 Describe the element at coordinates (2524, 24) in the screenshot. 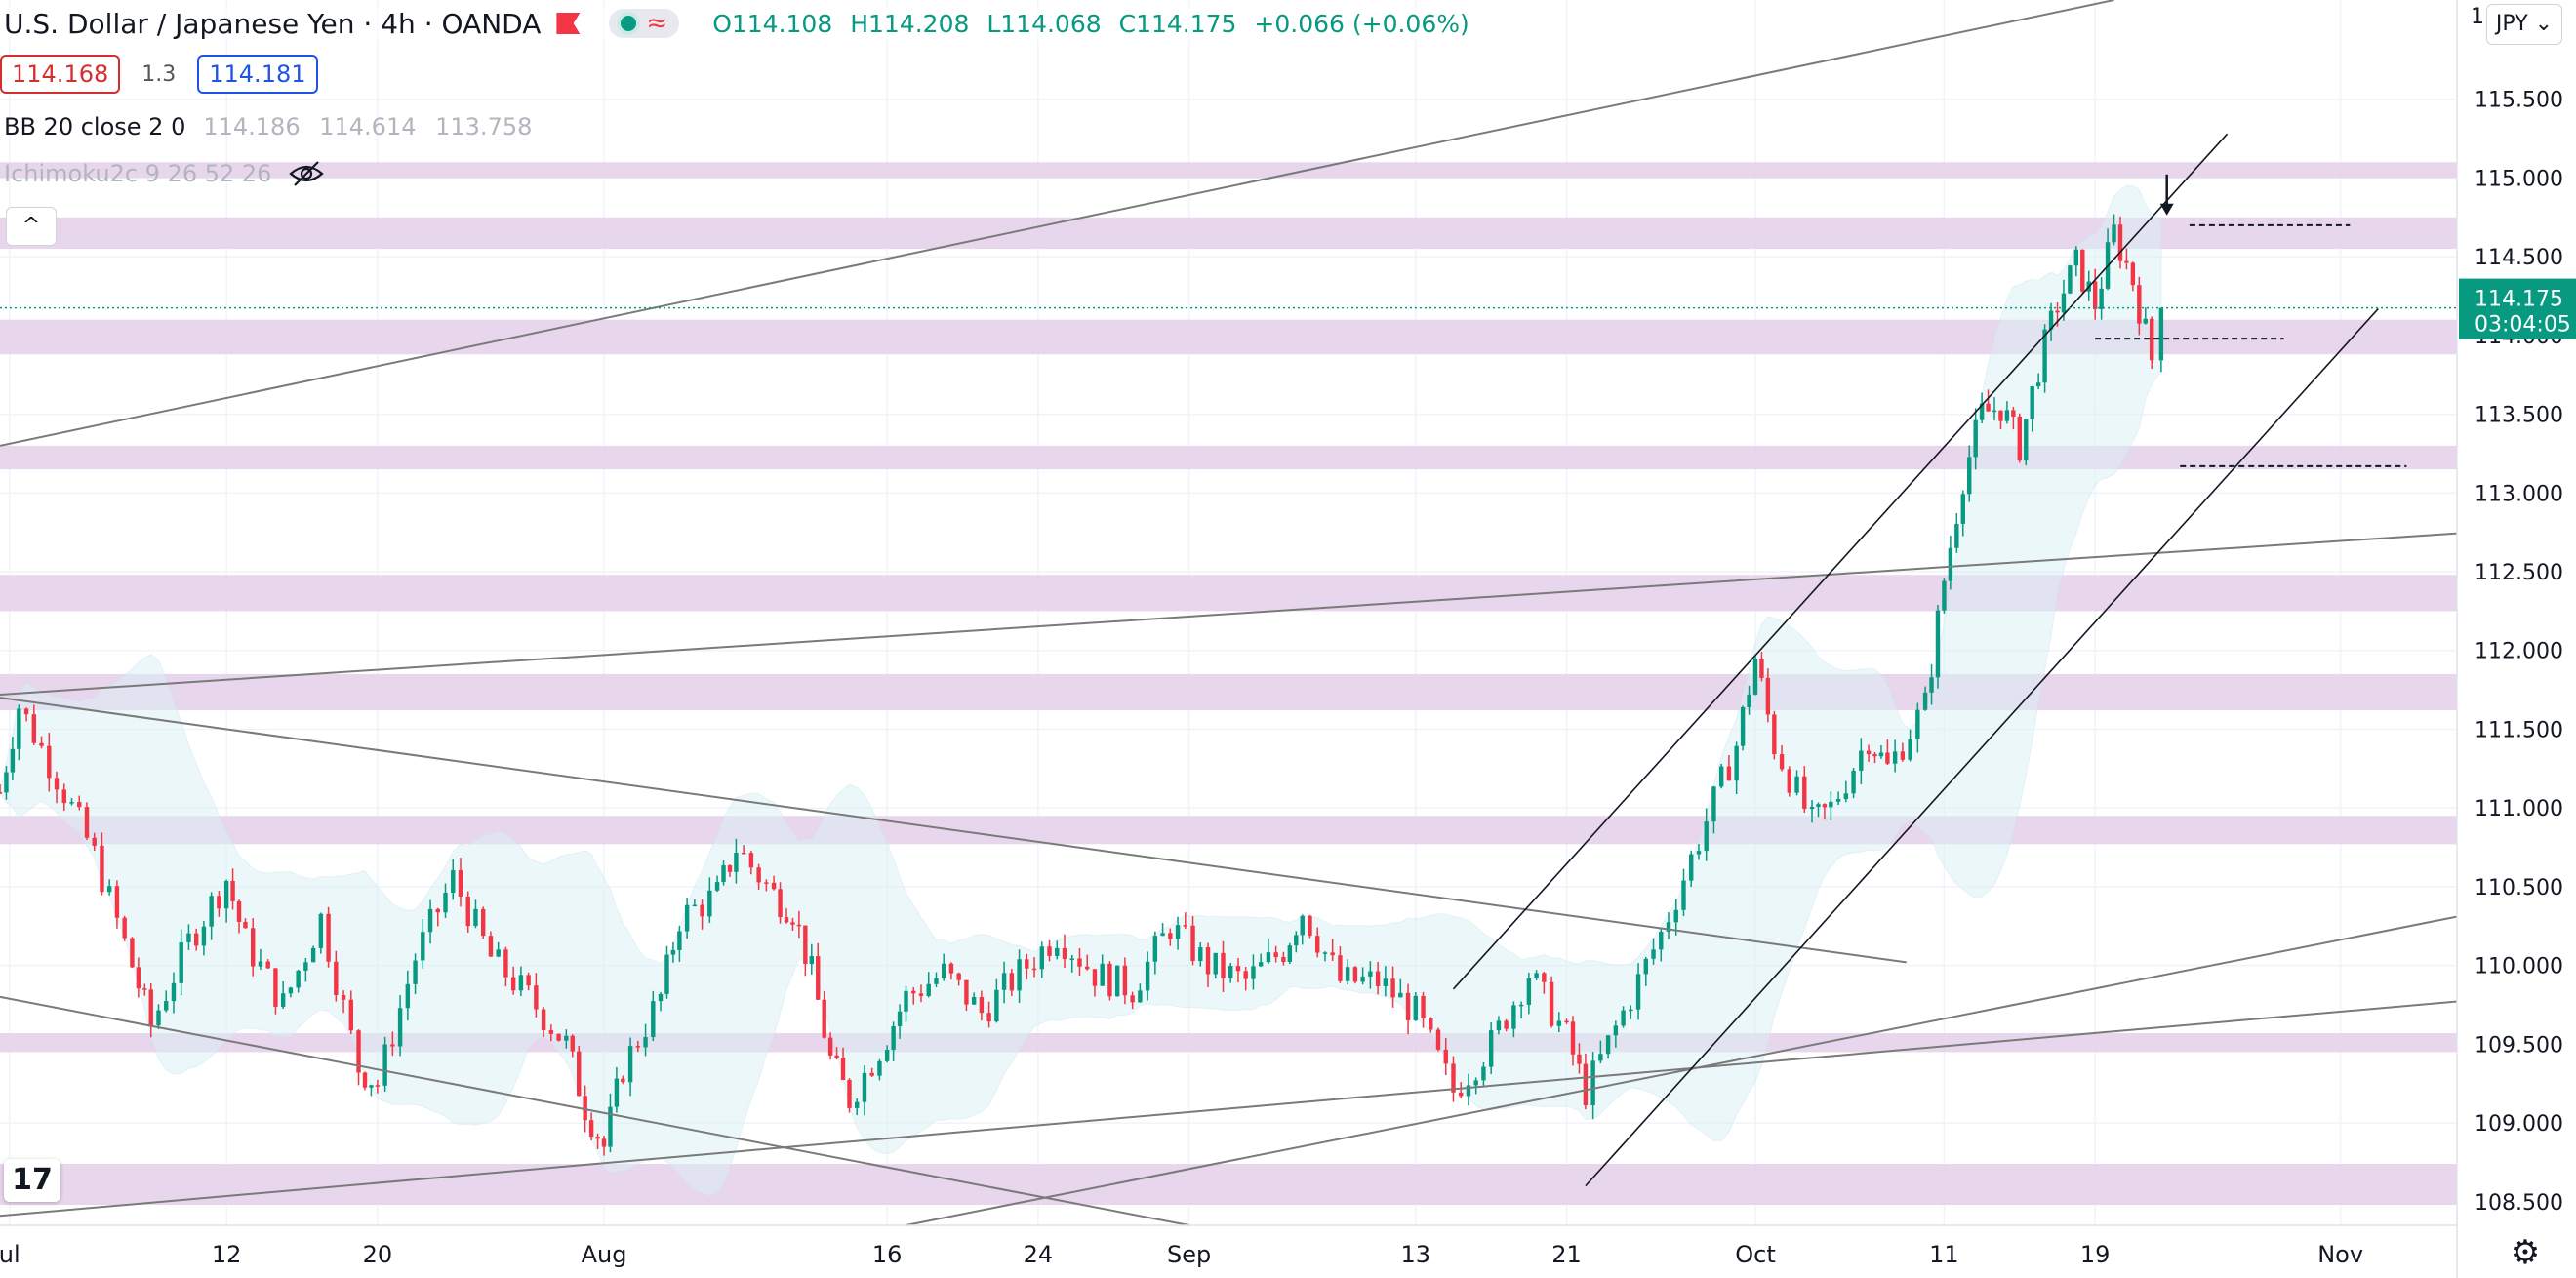

I see `currency-select: JPY ⌄` at that location.